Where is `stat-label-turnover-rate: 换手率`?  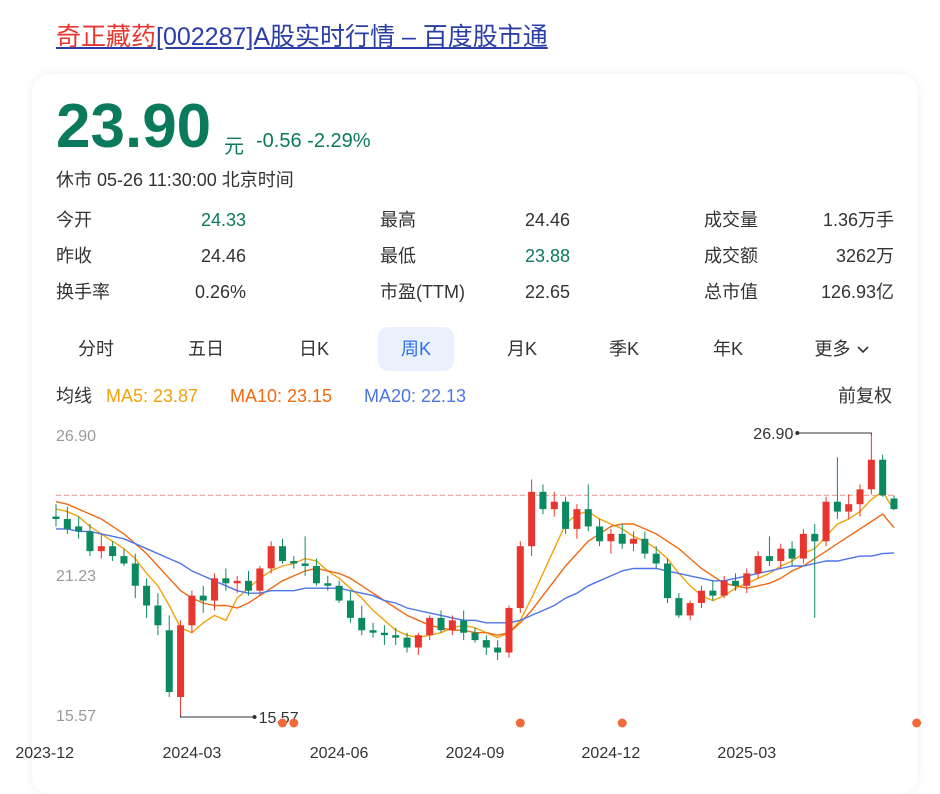 stat-label-turnover-rate: 换手率 is located at coordinates (83, 292).